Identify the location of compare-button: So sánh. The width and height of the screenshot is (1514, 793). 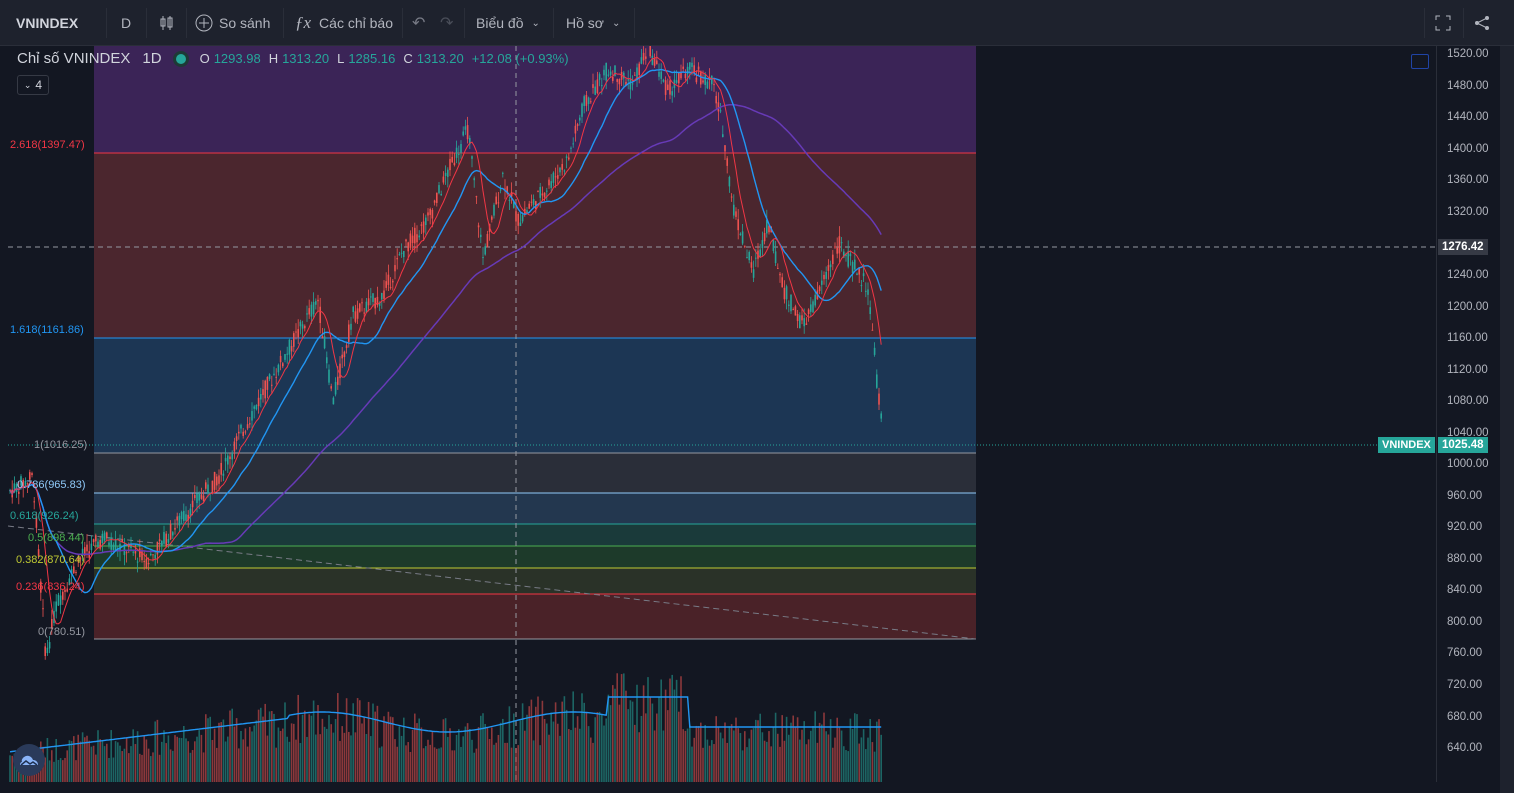
(232, 23).